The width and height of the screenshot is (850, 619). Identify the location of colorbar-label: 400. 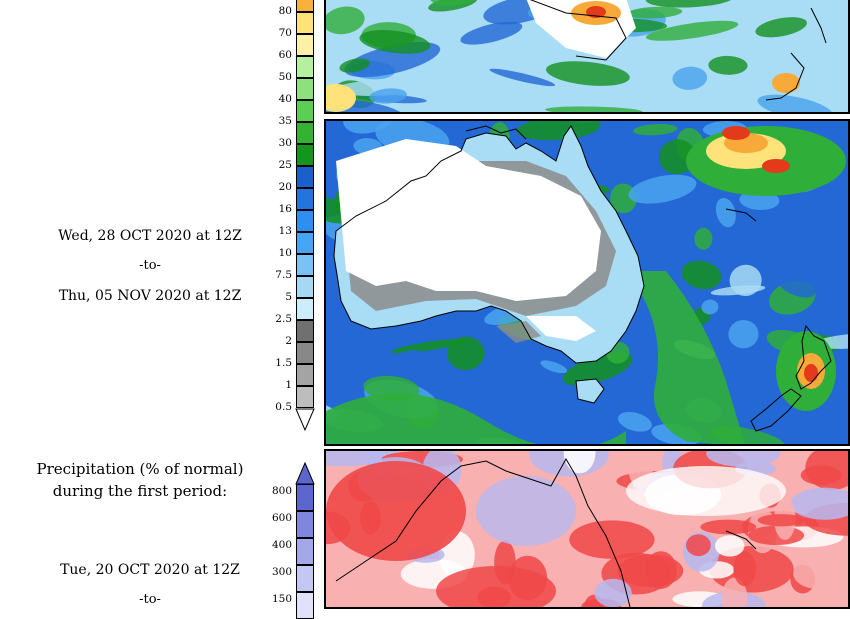
(275, 545).